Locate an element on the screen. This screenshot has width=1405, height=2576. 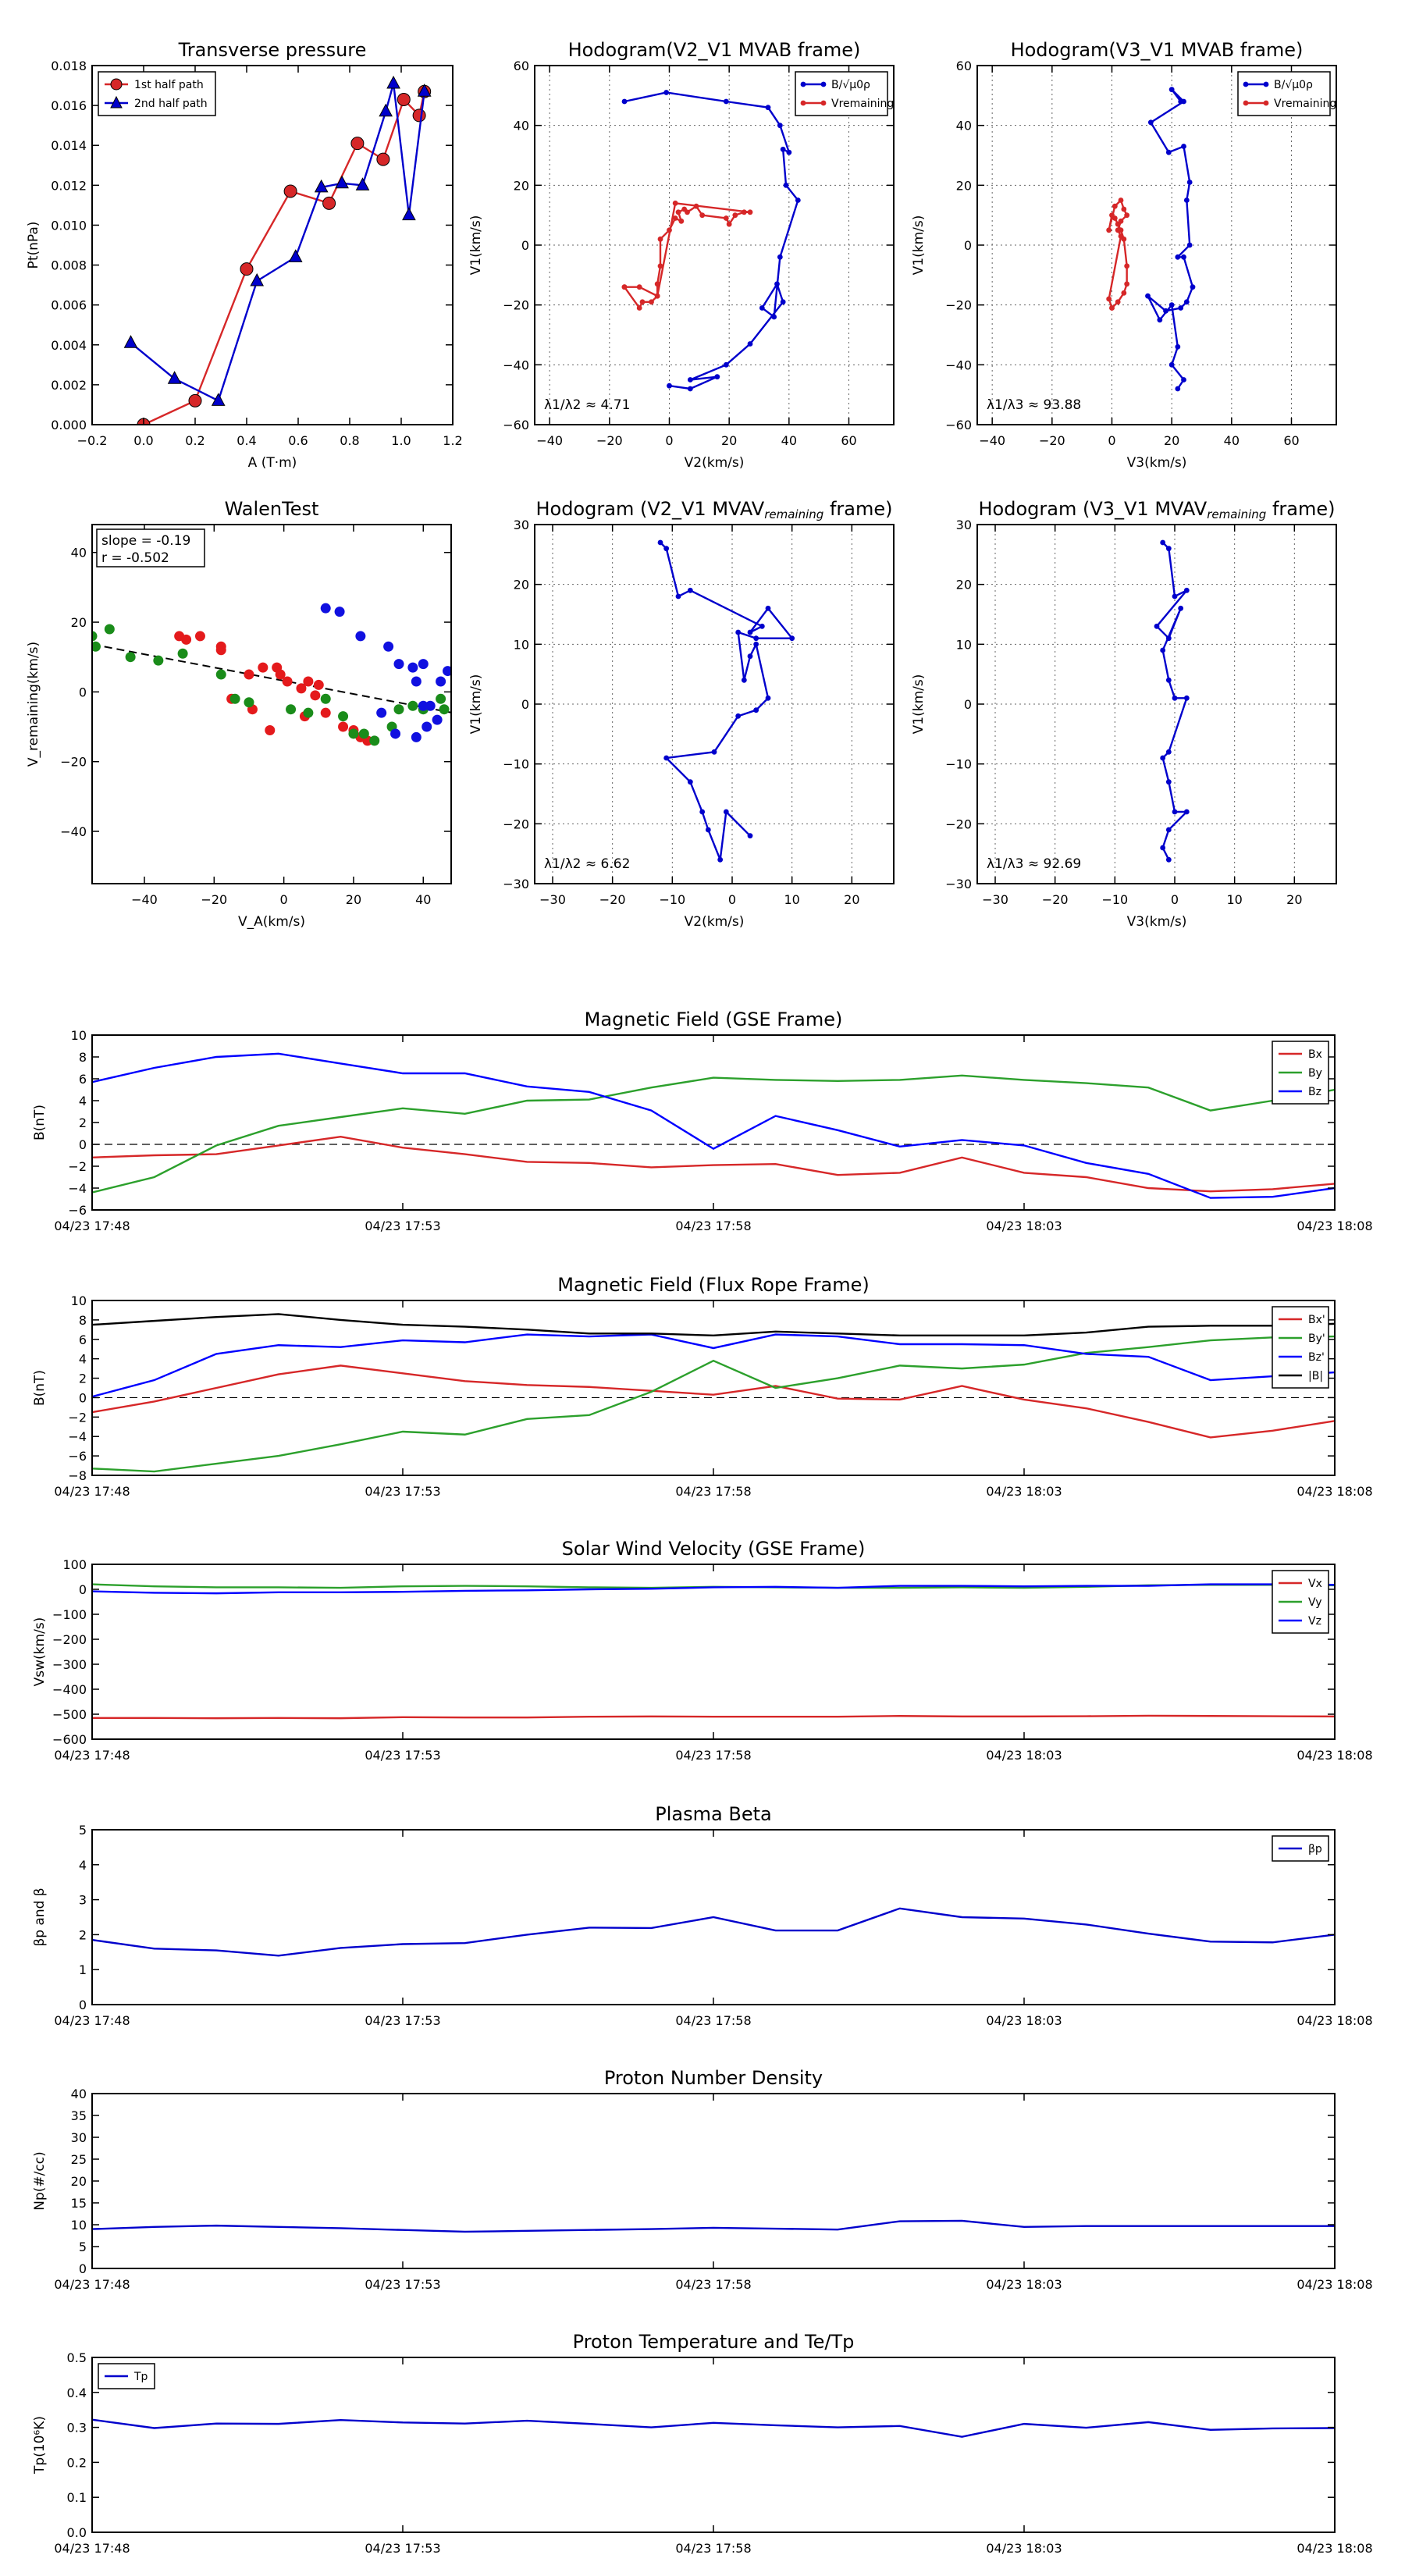
plot-frame is located at coordinates (714, 2445).